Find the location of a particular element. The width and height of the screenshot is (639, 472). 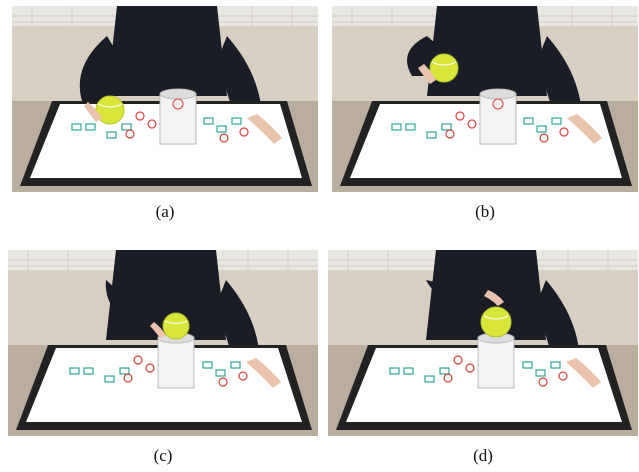

caption-a: (a) is located at coordinates (165, 211).